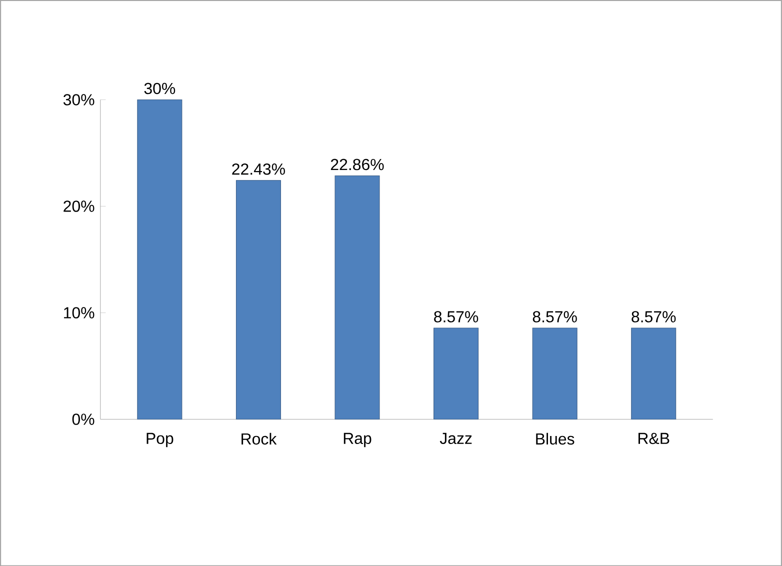  Describe the element at coordinates (78, 100) in the screenshot. I see `y-tick-label: 30%` at that location.